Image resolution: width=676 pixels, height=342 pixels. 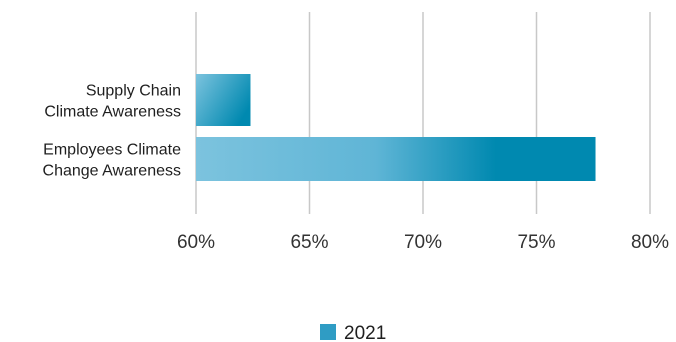 I want to click on legend: 2021, so click(x=353, y=332).